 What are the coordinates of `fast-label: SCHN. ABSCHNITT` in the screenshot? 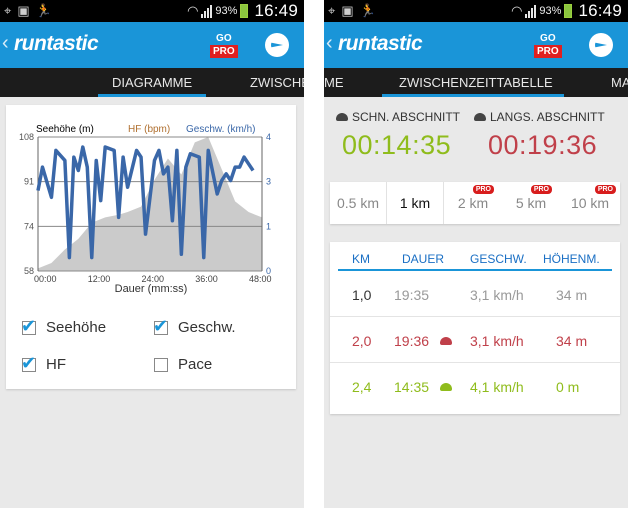 It's located at (406, 117).